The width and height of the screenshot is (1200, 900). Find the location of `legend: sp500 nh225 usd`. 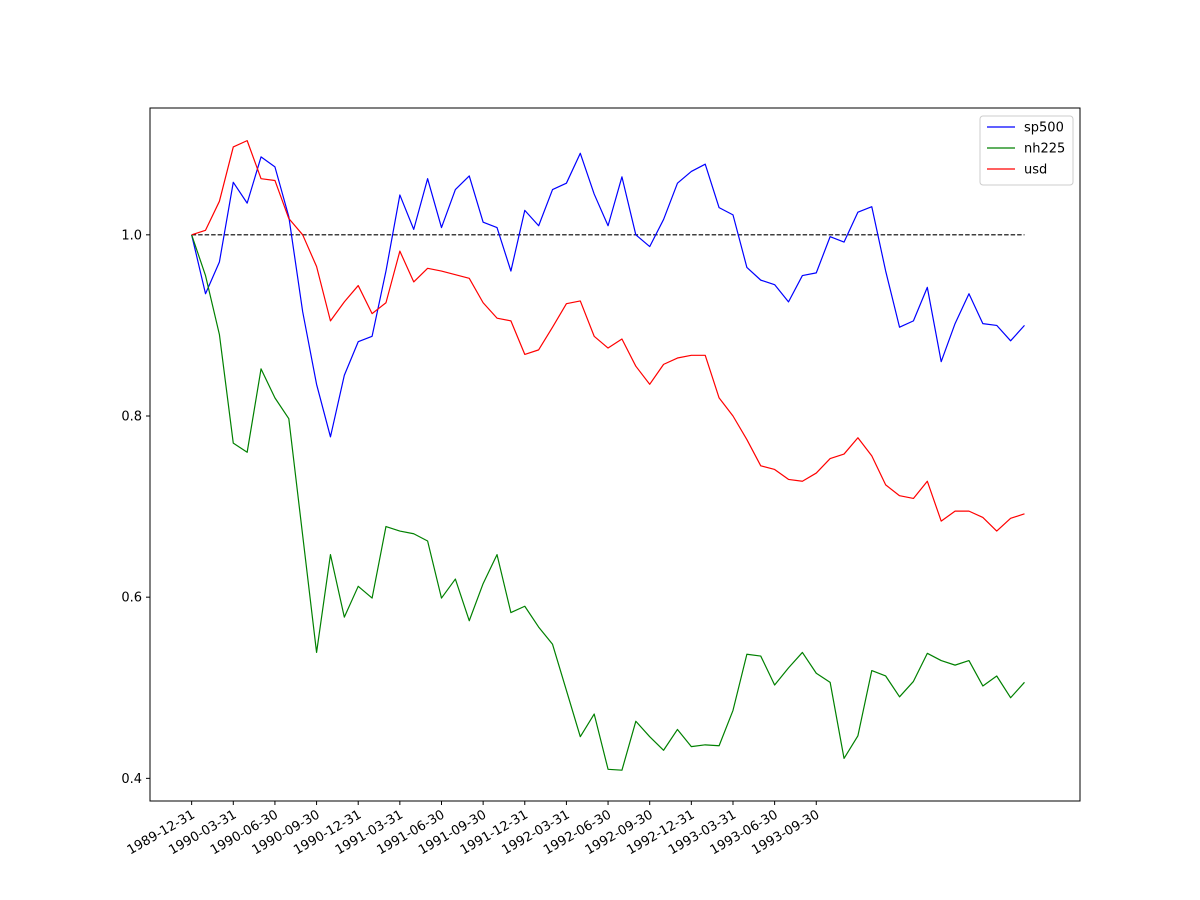

legend: sp500 nh225 usd is located at coordinates (1026, 150).